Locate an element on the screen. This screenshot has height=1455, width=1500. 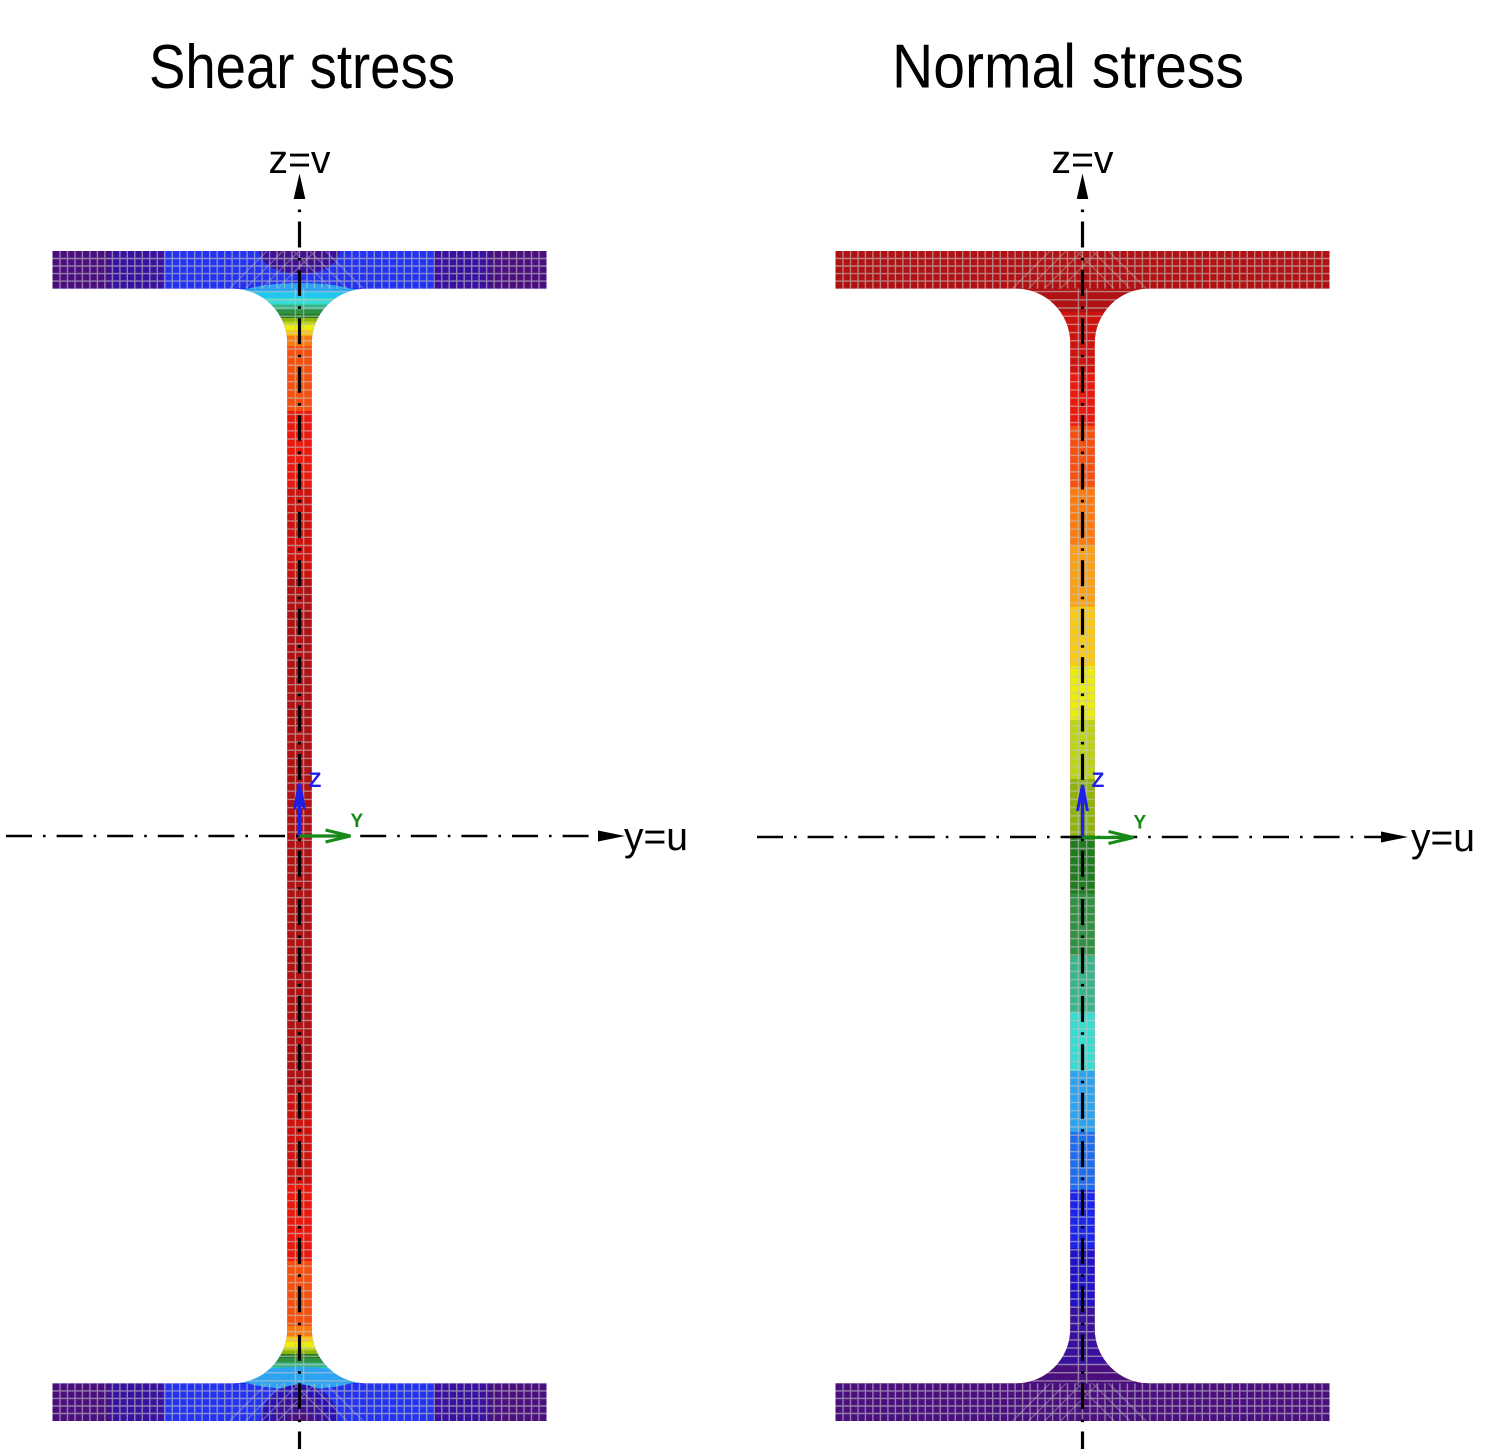
svg-text: Normal stress is located at coordinates (1068, 67).